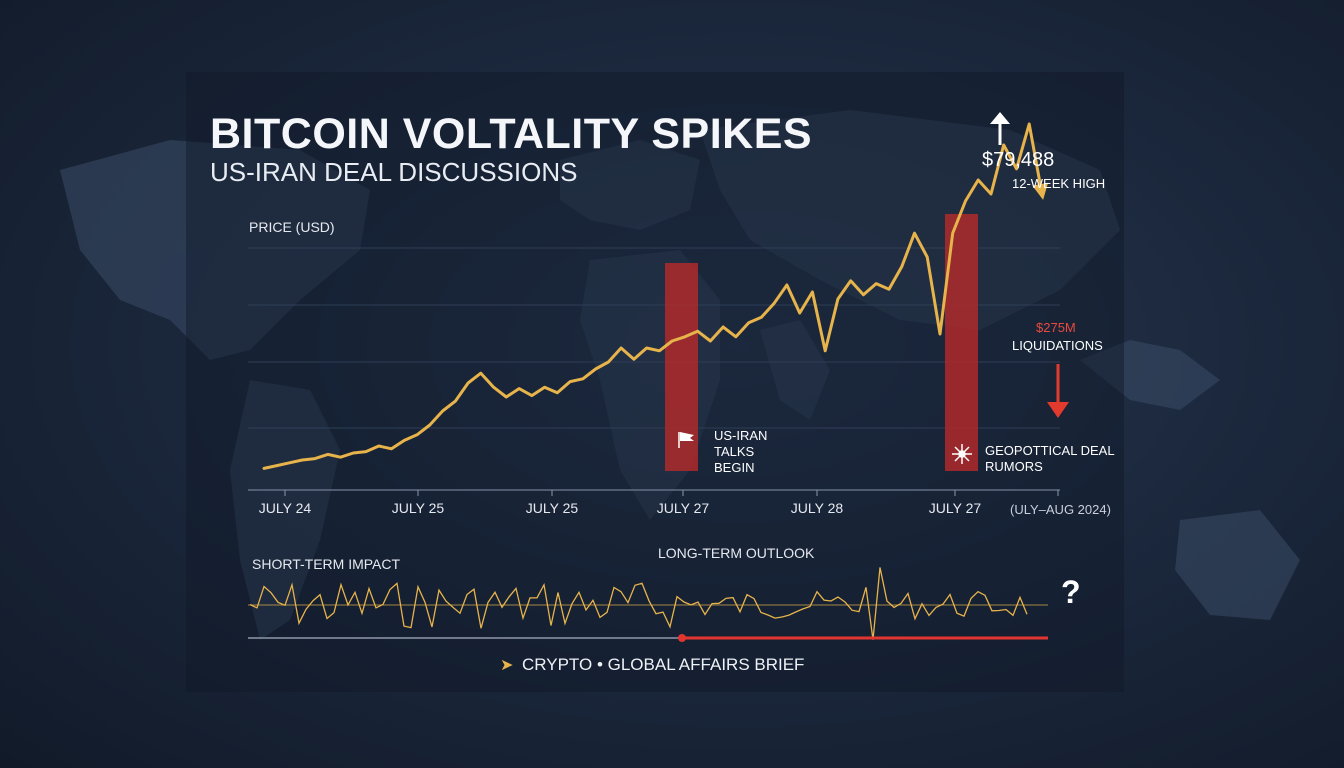  I want to click on event1-label-line: US-IRAN, so click(741, 435).